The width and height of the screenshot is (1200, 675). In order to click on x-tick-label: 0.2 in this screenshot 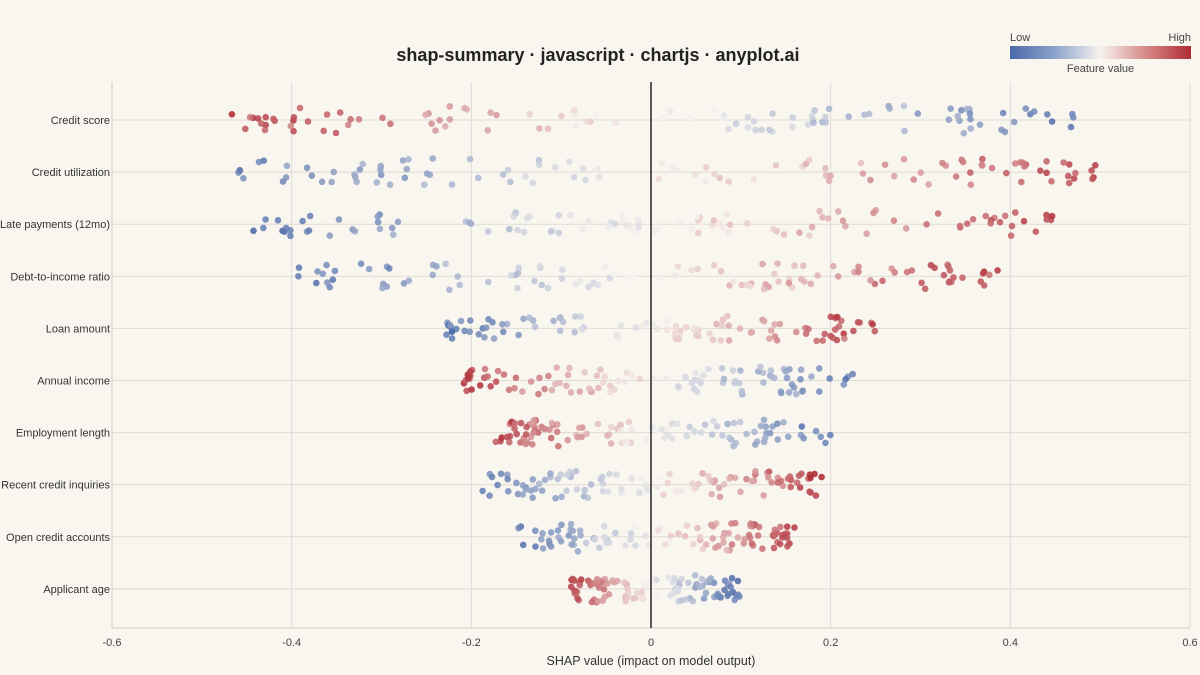, I will do `click(830, 643)`.